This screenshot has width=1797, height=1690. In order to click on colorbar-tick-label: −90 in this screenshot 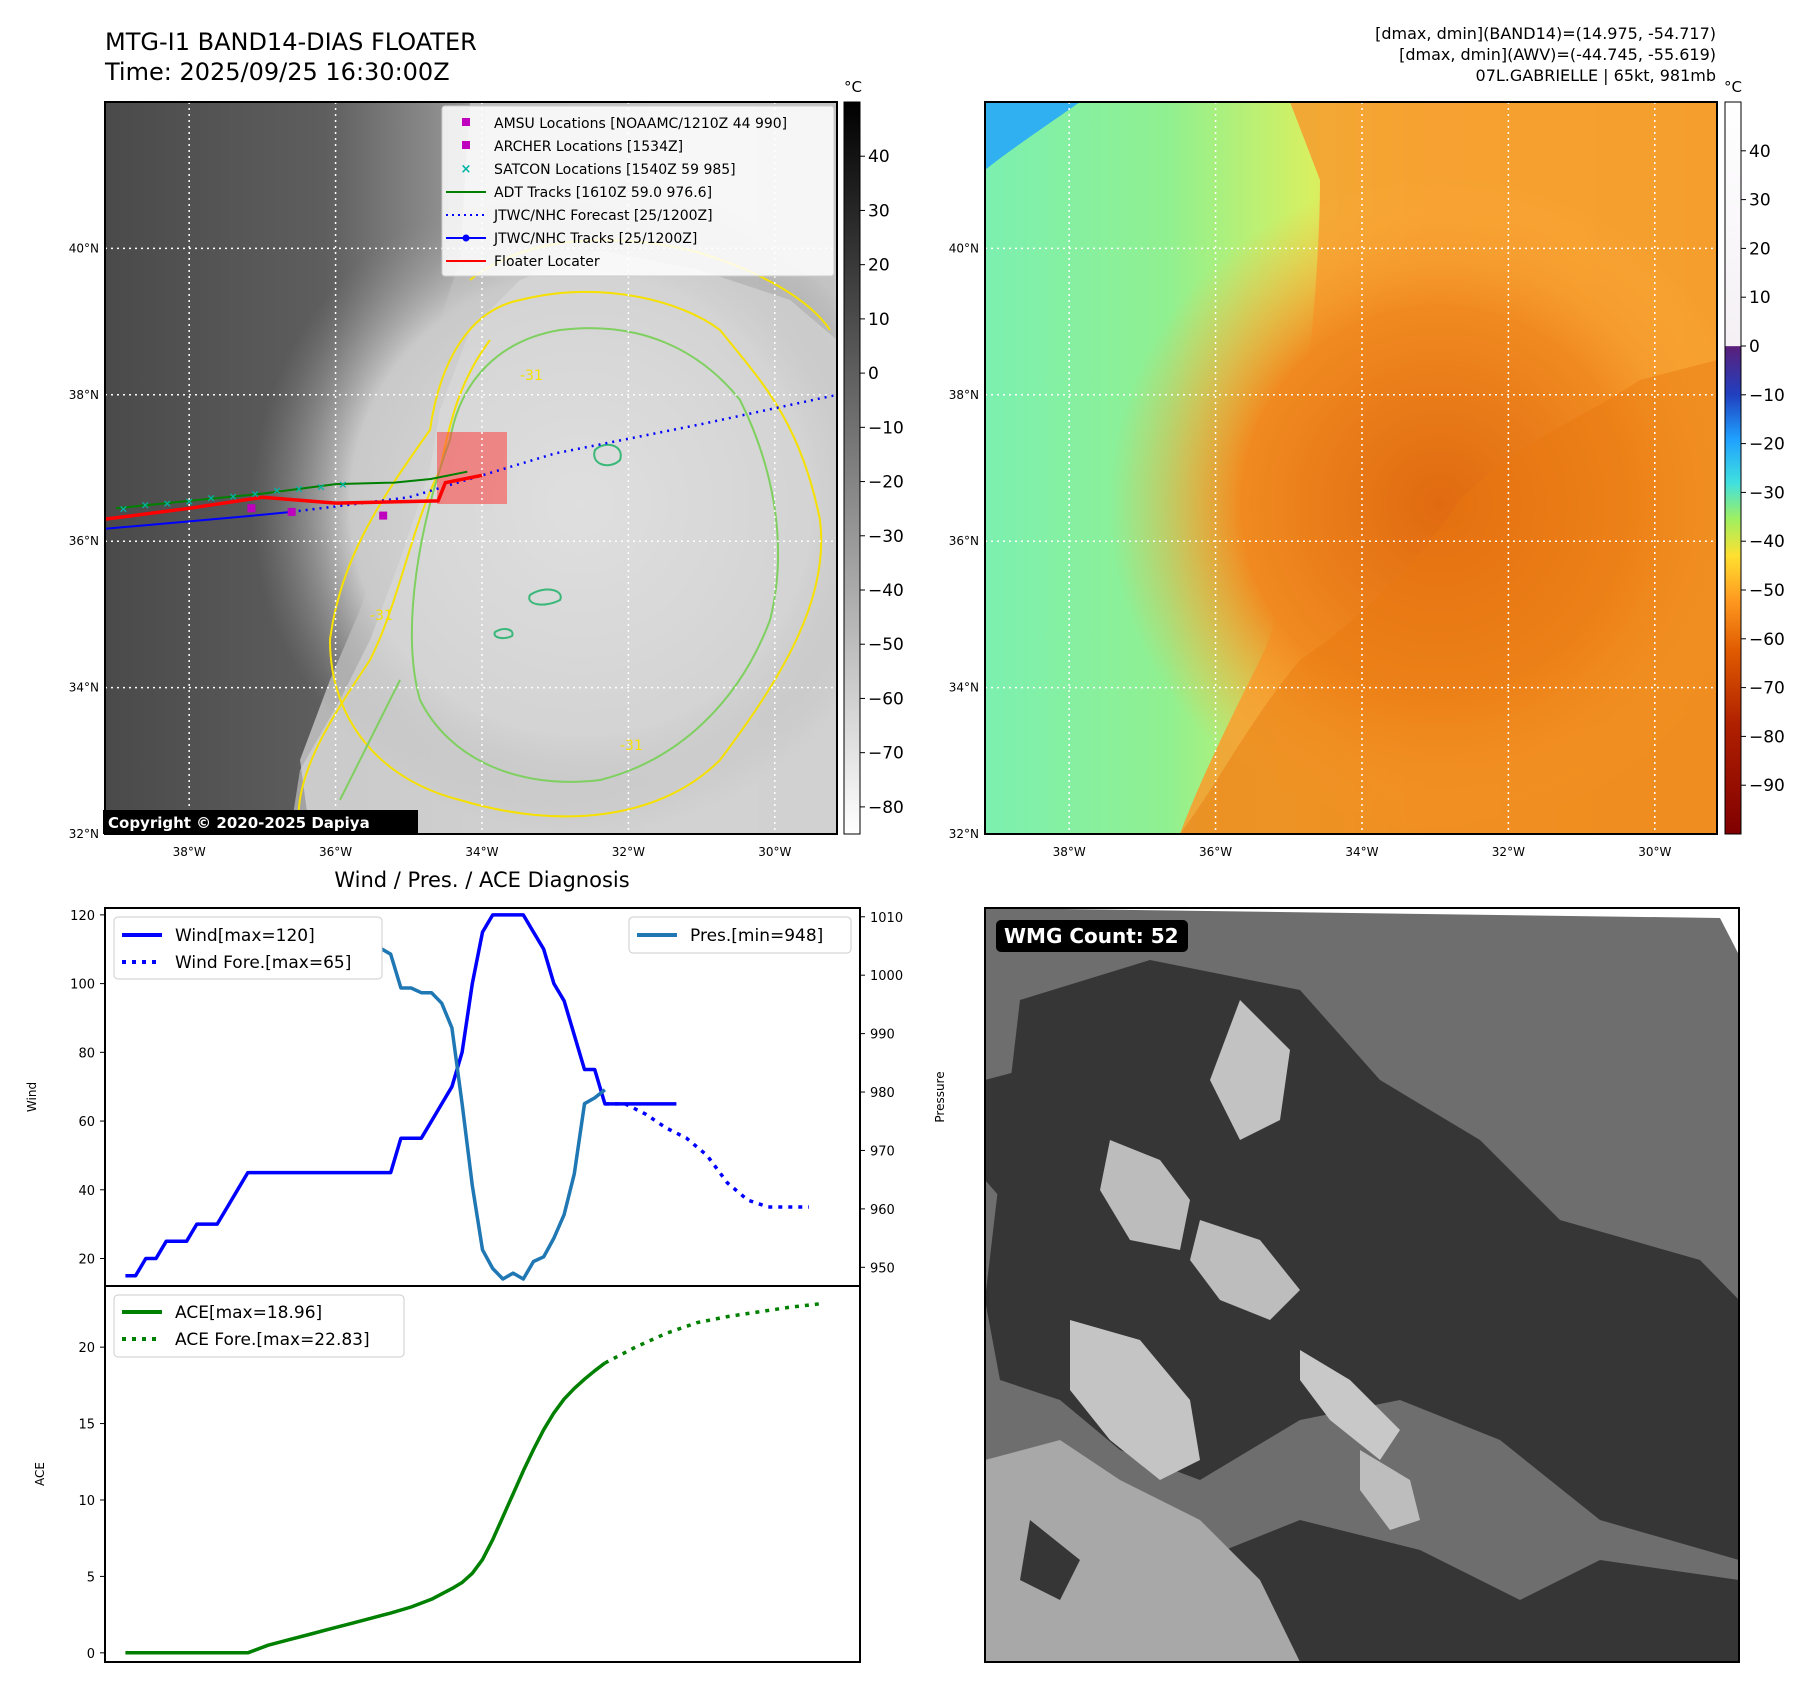, I will do `click(1767, 786)`.